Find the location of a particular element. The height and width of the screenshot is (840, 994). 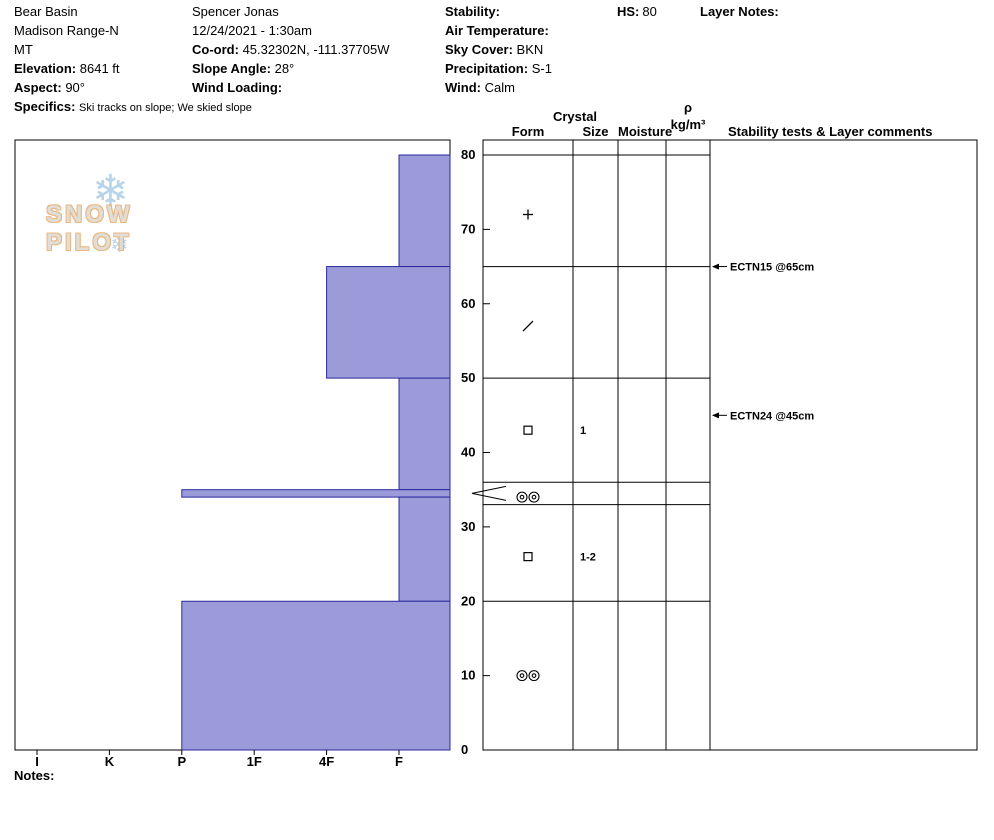

watermark-text: SNOW PILOT is located at coordinates (89, 228).